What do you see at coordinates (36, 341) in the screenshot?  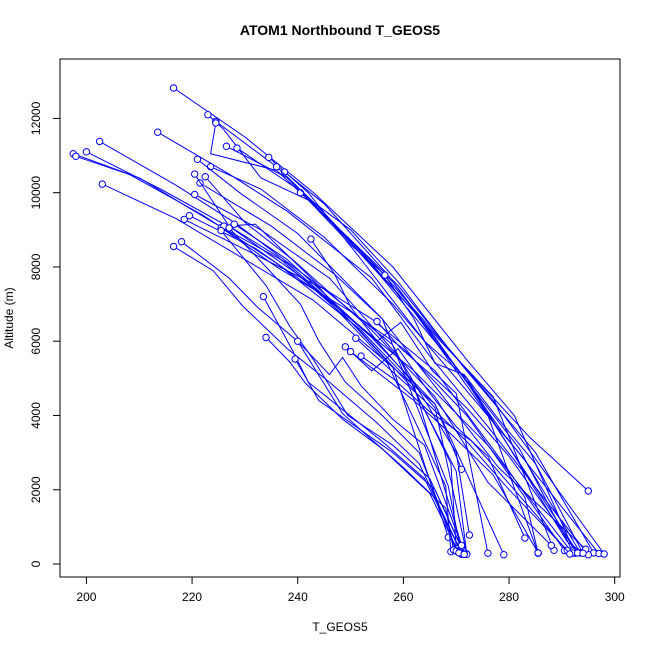 I see `y-tick-label: 6000` at bounding box center [36, 341].